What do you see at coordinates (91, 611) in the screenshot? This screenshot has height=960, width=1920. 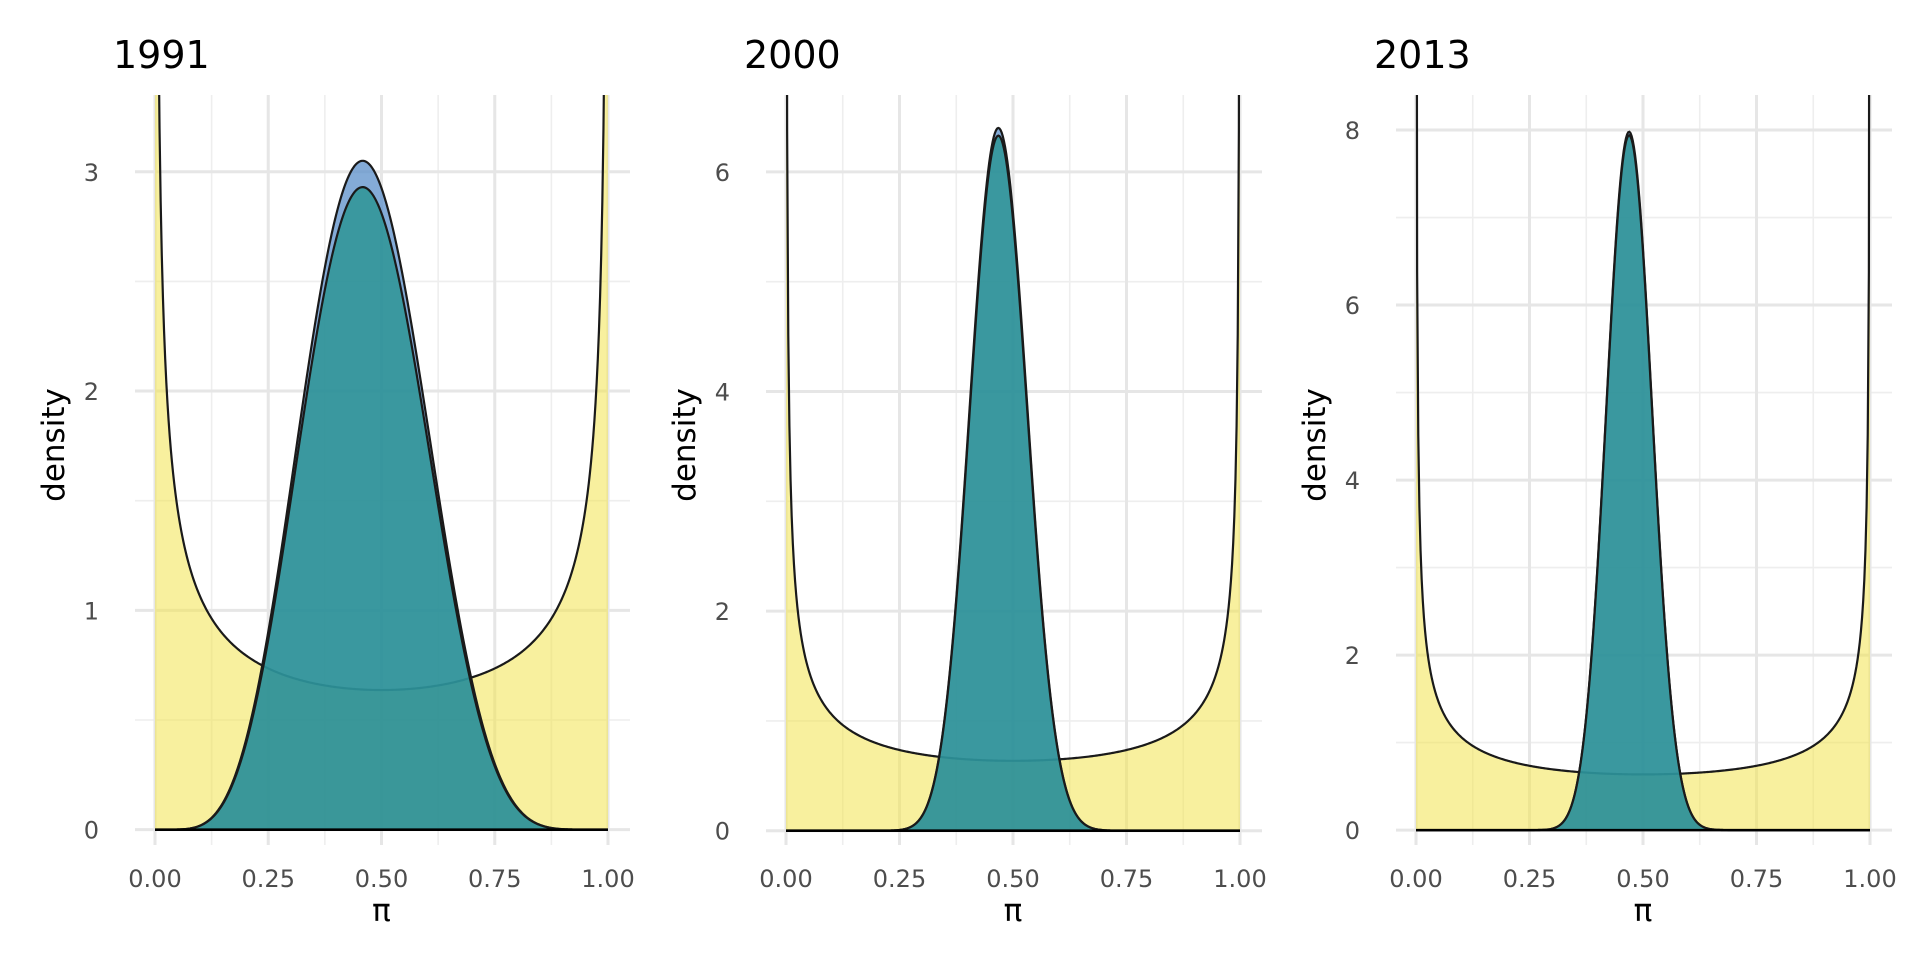 I see `y-tick-label: 1` at bounding box center [91, 611].